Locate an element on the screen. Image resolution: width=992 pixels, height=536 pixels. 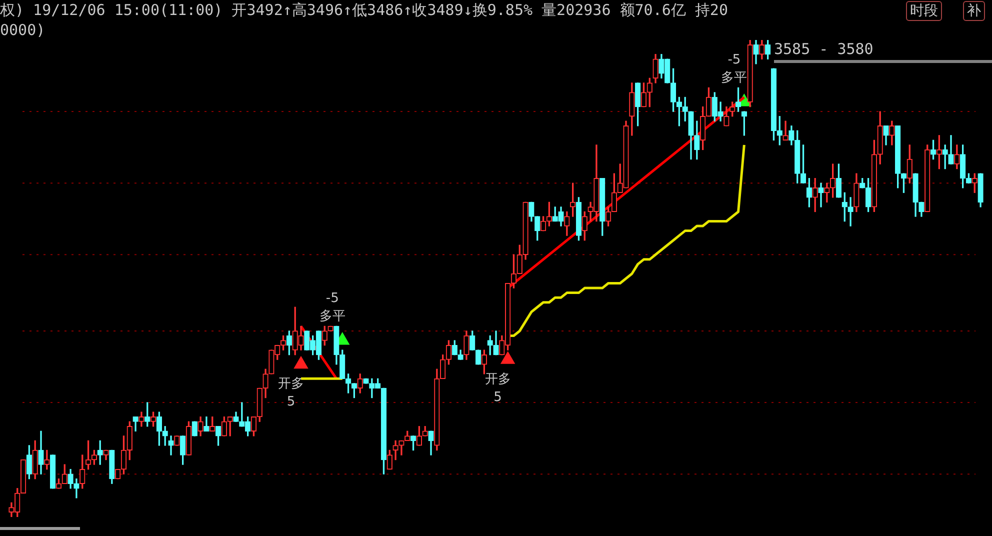
text: 开多 5 is located at coordinates (497, 388).